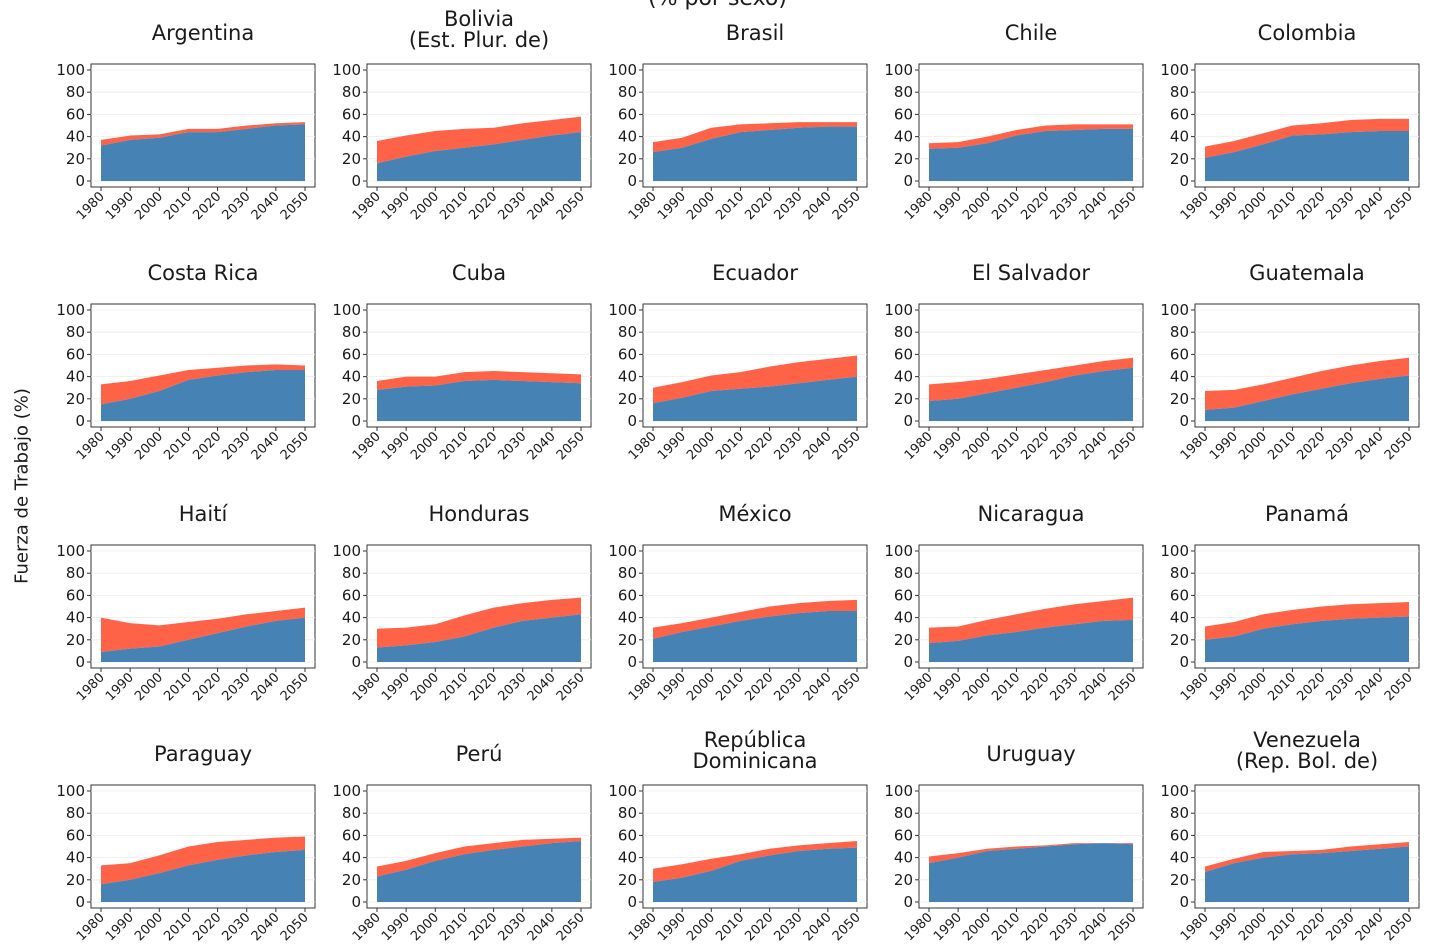  What do you see at coordinates (755, 740) in the screenshot?
I see `panel-title: República` at bounding box center [755, 740].